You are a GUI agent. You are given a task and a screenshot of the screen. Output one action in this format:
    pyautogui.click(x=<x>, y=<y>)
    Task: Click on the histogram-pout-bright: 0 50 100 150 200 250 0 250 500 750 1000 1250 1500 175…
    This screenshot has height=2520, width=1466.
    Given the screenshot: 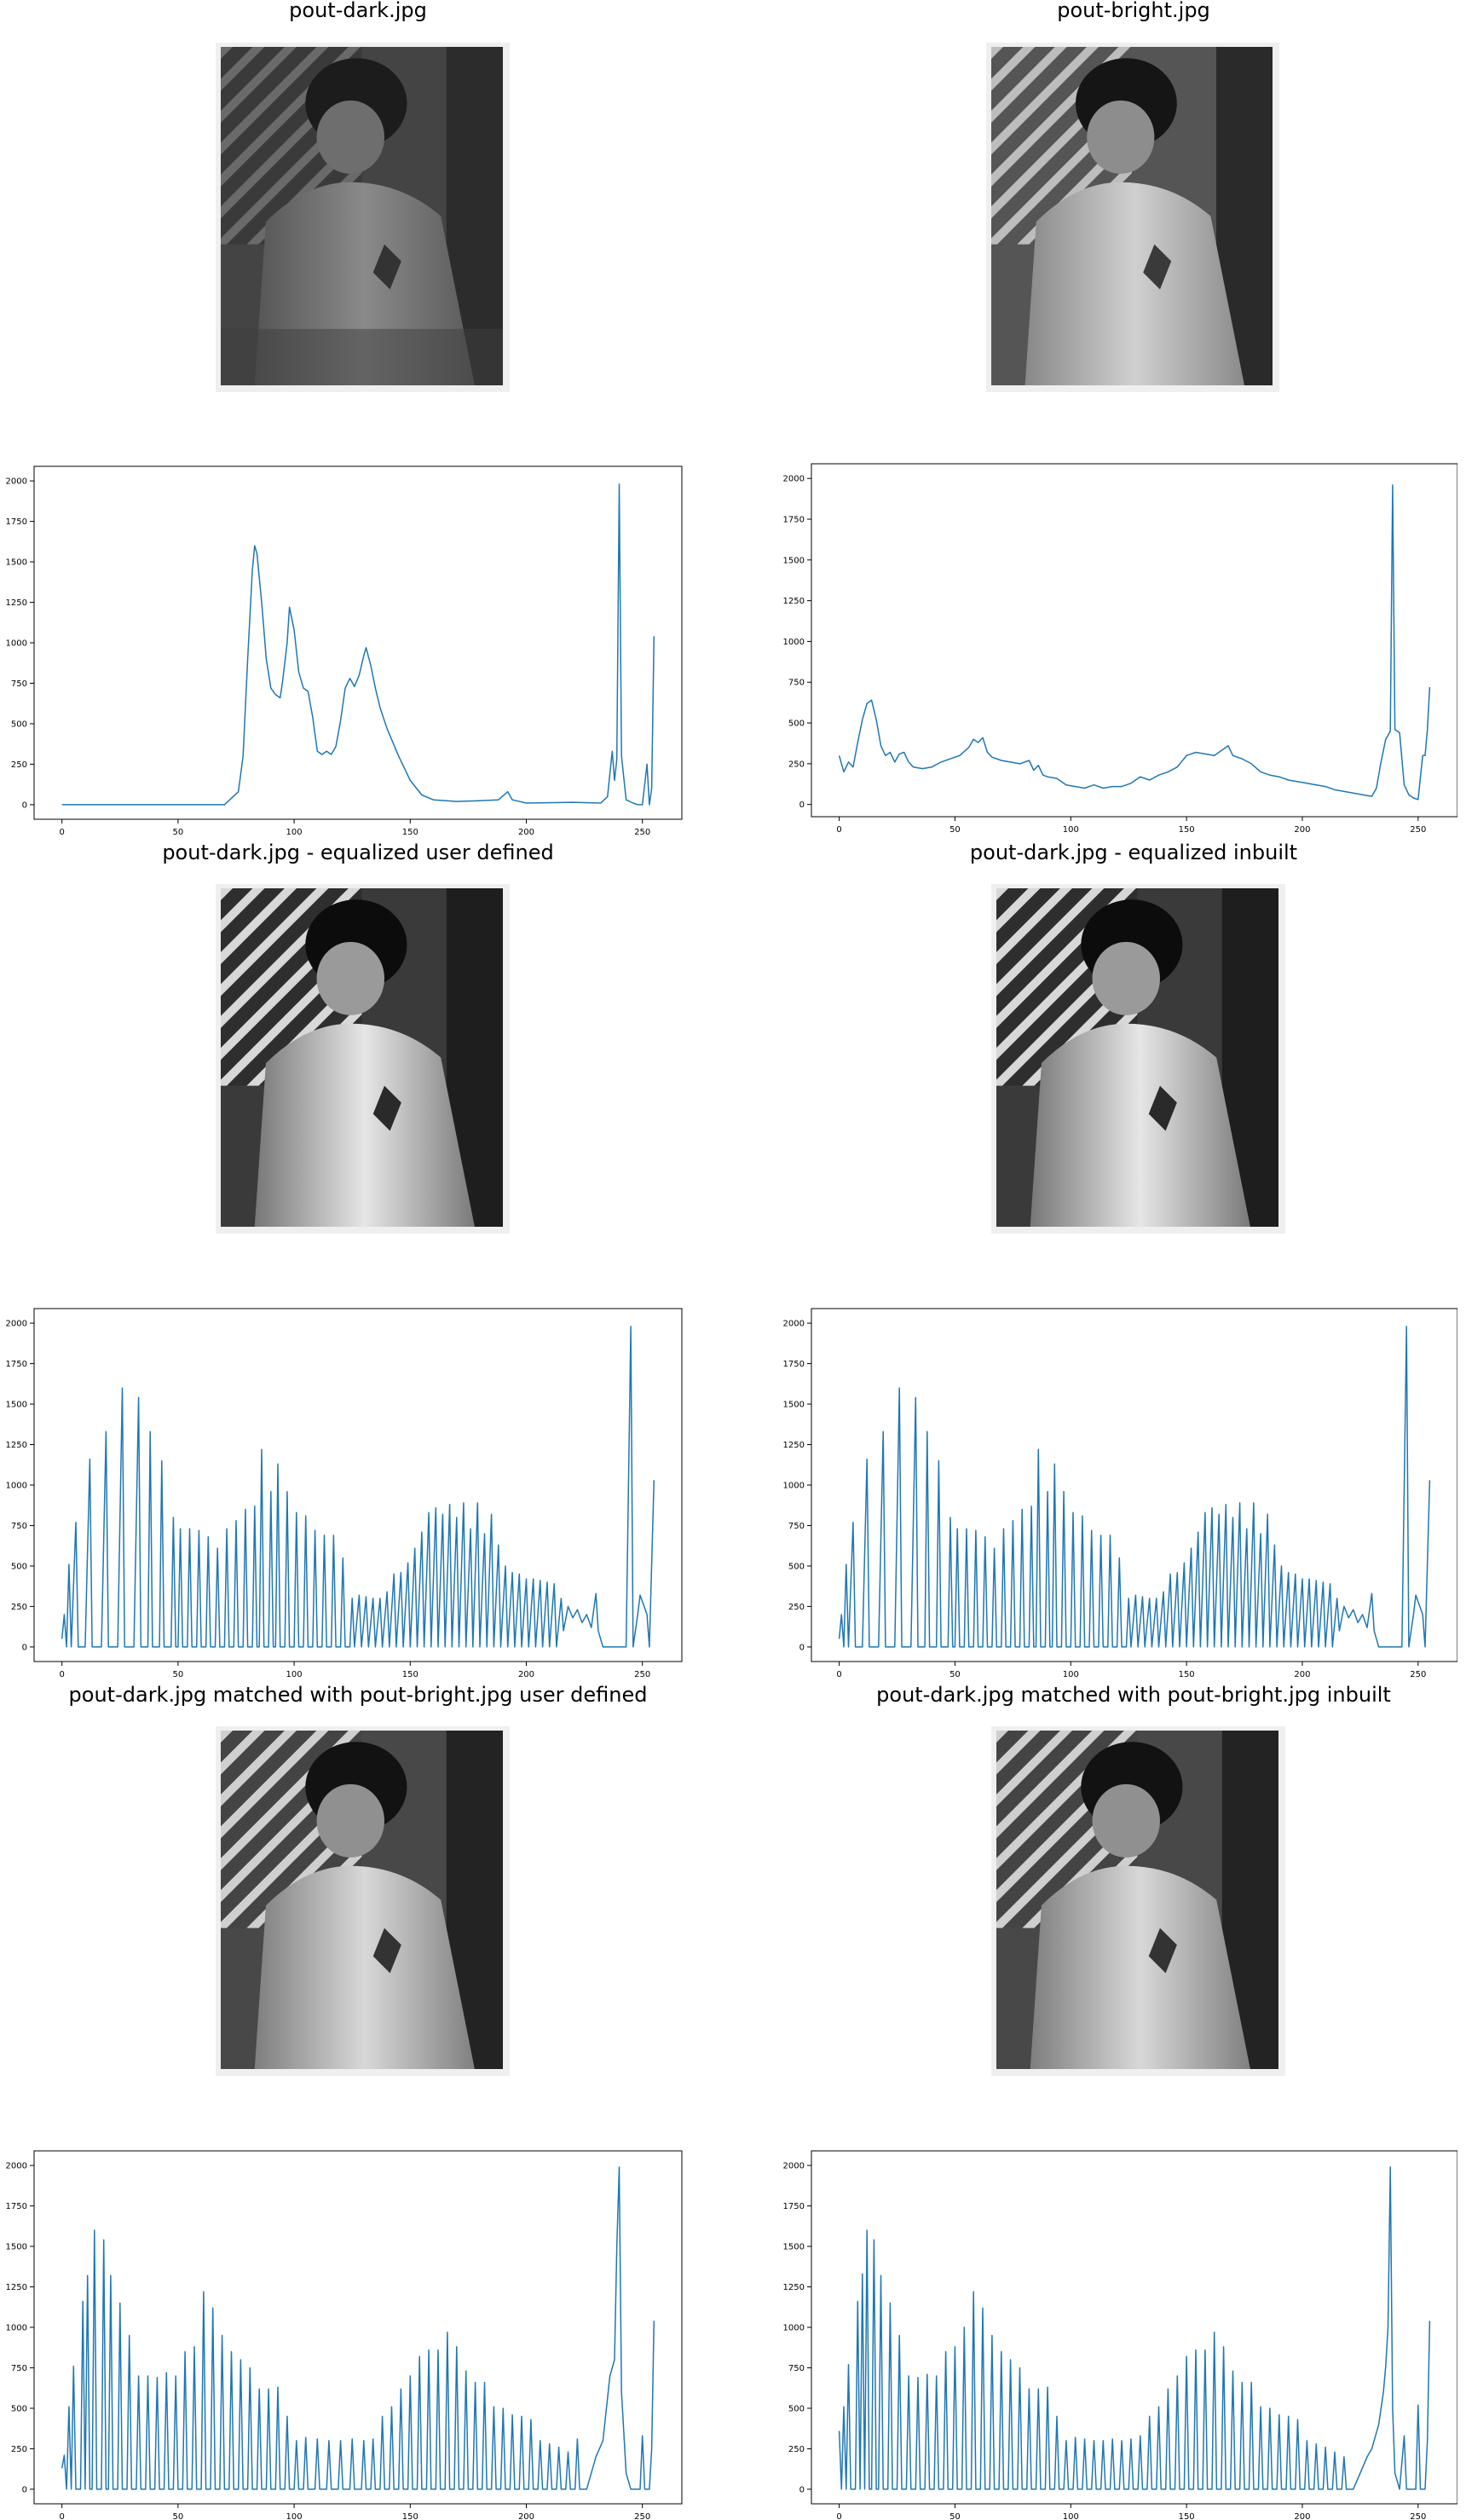 What is the action you would take?
    pyautogui.click(x=1120, y=649)
    